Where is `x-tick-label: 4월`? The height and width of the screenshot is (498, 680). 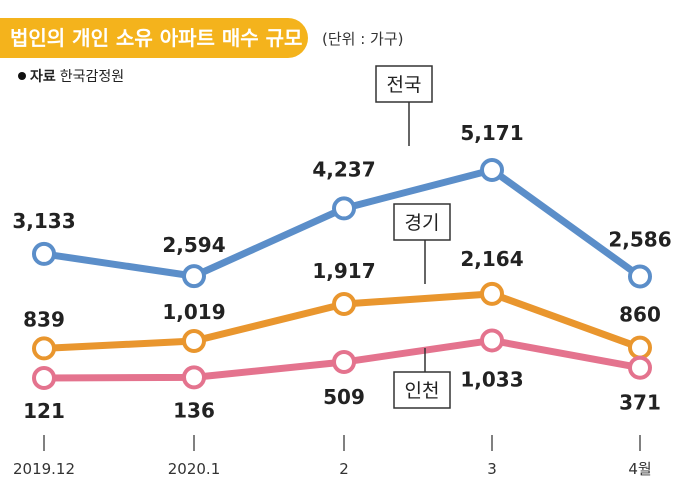
x-tick-label: 4월 is located at coordinates (639, 469).